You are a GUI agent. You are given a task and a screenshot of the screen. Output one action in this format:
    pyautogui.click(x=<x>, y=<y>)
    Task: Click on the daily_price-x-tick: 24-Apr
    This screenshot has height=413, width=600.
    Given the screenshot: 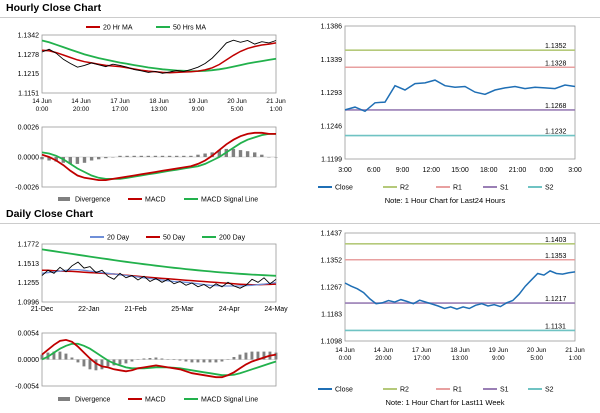 What is the action you would take?
    pyautogui.click(x=230, y=309)
    